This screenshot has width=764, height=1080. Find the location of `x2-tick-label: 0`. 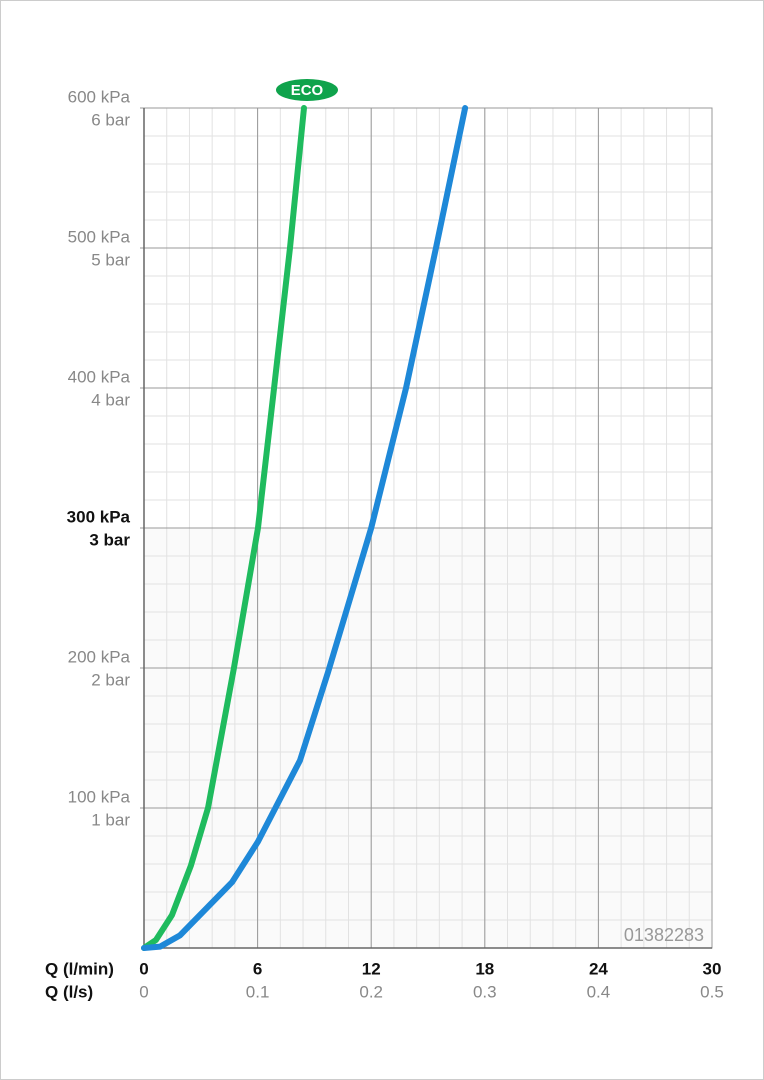

x2-tick-label: 0 is located at coordinates (143, 991).